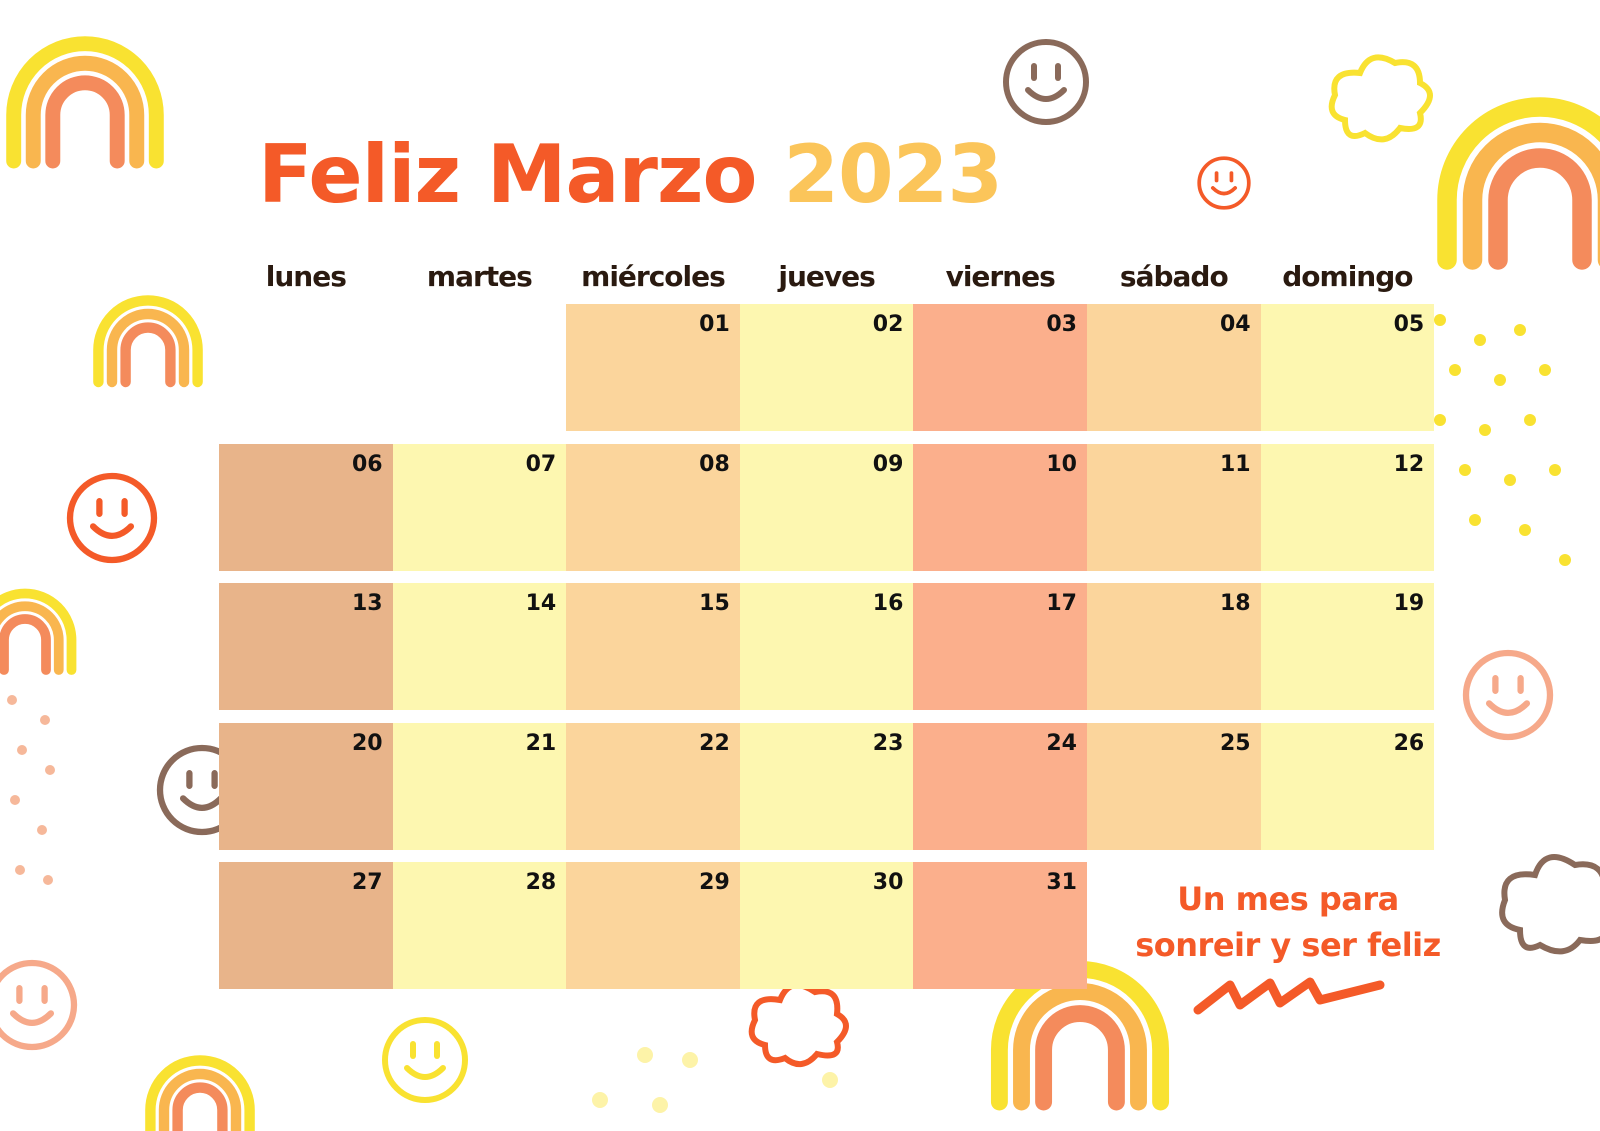 Image resolution: width=1600 pixels, height=1131 pixels. I want to click on day-cell: 24, so click(1000, 786).